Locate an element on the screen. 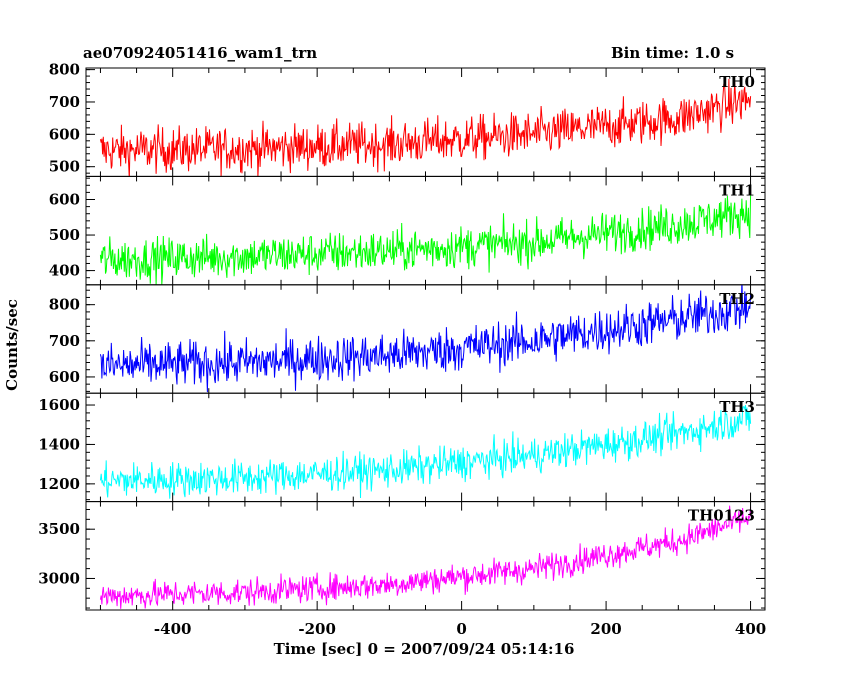 The width and height of the screenshot is (850, 680). series-line-th2 is located at coordinates (425, 338).